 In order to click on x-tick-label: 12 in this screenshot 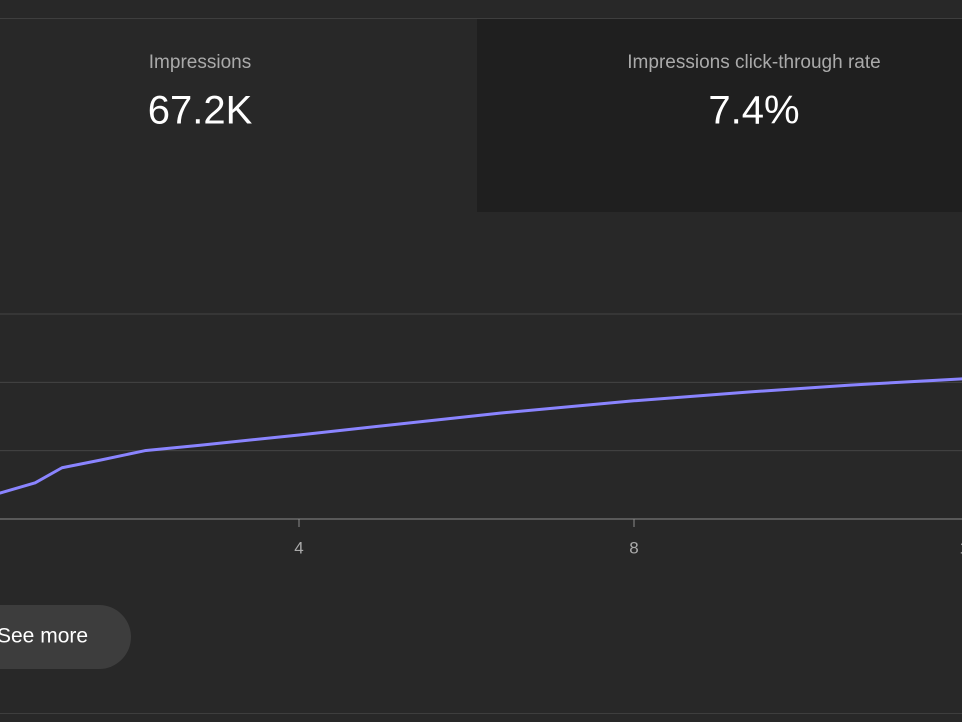, I will do `click(961, 547)`.